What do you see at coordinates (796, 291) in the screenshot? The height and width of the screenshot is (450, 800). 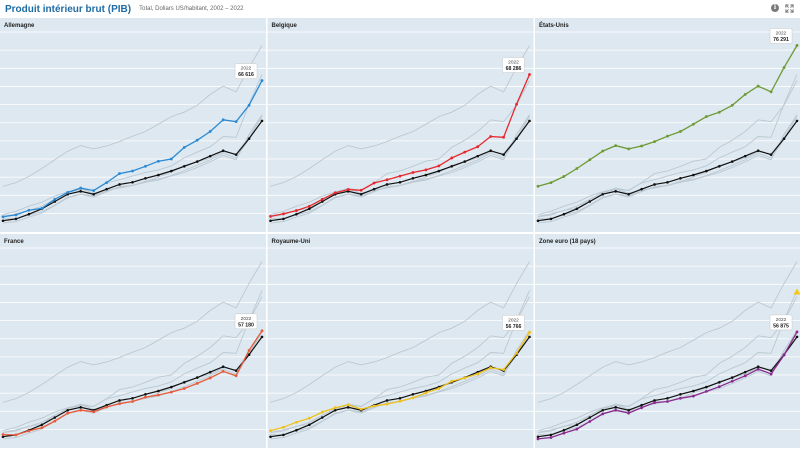 I see `annotation-marker` at bounding box center [796, 291].